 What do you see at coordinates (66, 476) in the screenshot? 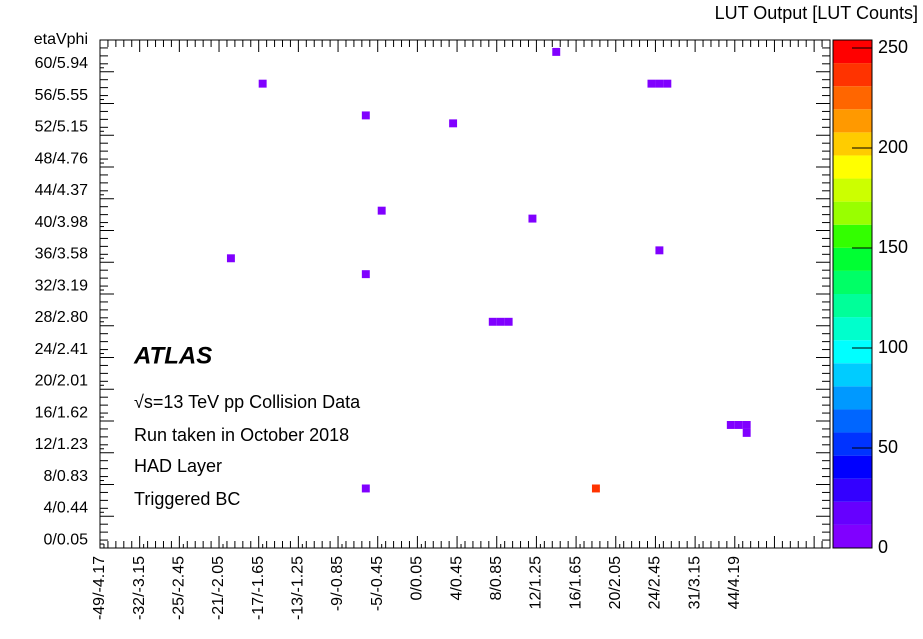
I see `y-tick-label: 8/0.83` at bounding box center [66, 476].